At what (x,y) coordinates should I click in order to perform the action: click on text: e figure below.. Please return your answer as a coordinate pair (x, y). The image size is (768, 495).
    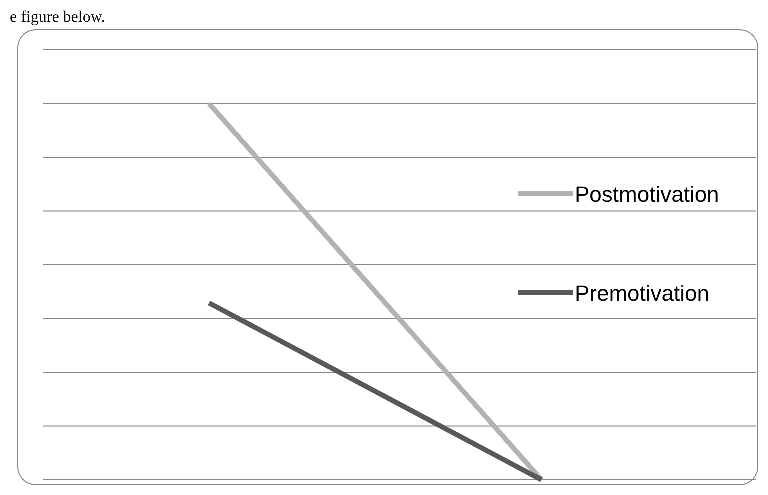
    Looking at the image, I should click on (58, 17).